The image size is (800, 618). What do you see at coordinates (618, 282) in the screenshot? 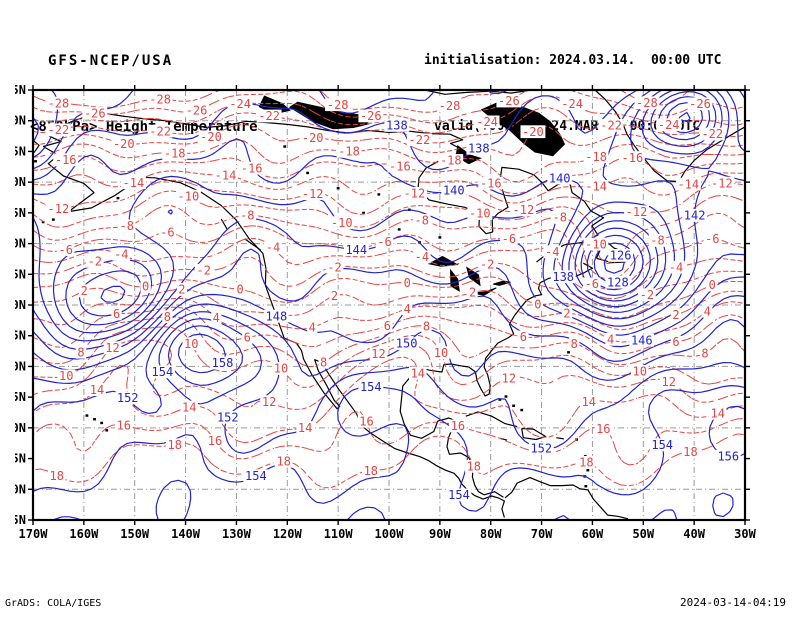
I see `svg-text: 128` at bounding box center [618, 282].